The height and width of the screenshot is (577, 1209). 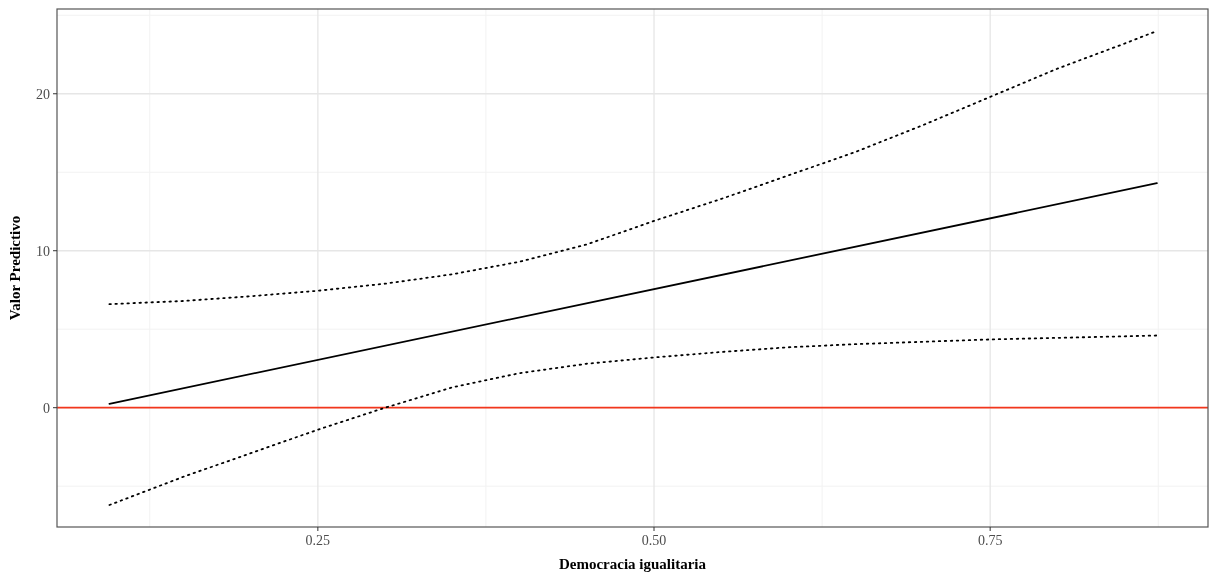 What do you see at coordinates (990, 540) in the screenshot?
I see `x-tick-label: 0.75` at bounding box center [990, 540].